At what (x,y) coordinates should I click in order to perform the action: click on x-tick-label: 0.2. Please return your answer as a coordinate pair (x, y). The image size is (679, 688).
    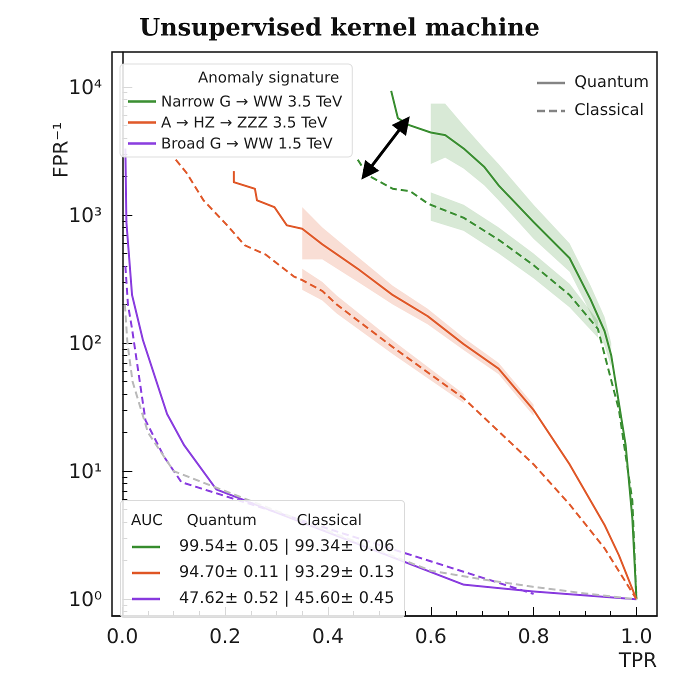
    Looking at the image, I should click on (225, 636).